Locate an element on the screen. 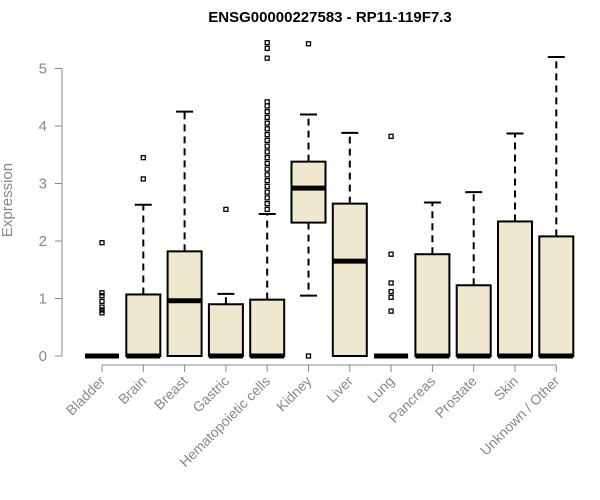 This screenshot has height=500, width=600. box-hematopoietic-cells is located at coordinates (267, 199).